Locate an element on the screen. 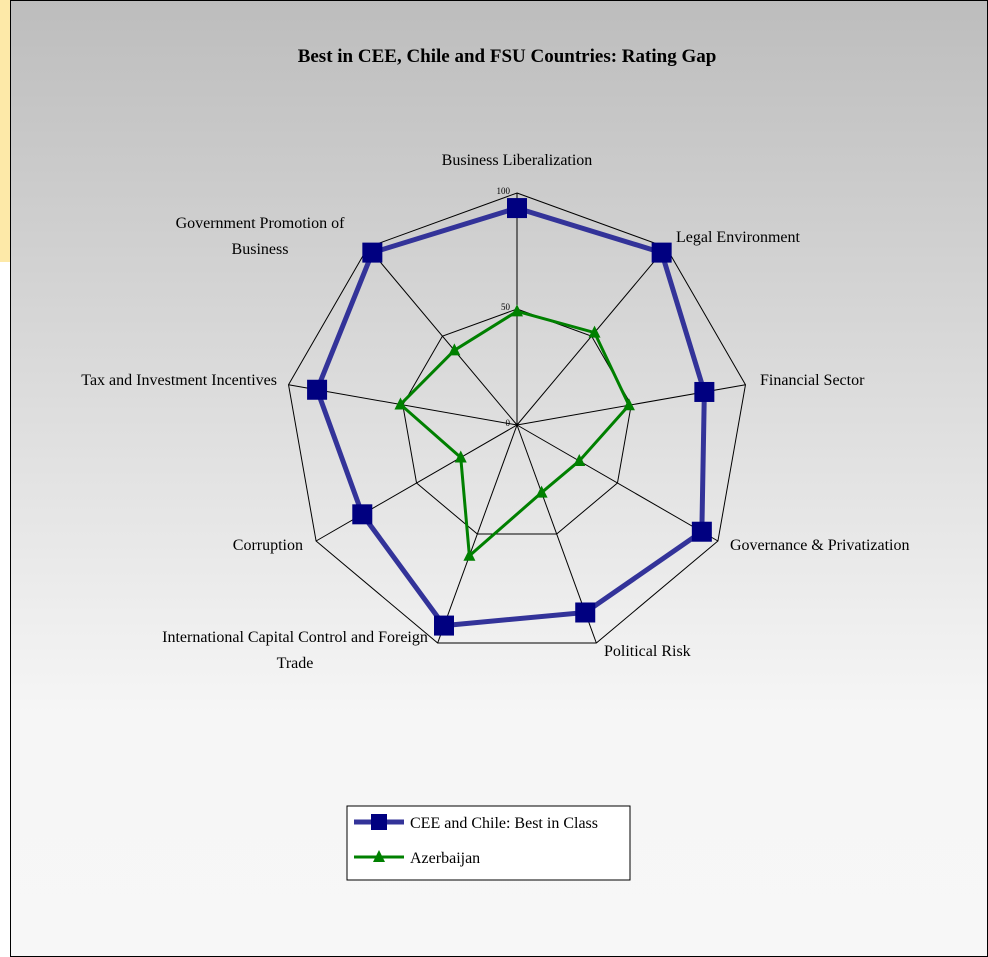 Image resolution: width=988 pixels, height=957 pixels. tick-label: 50 is located at coordinates (506, 307).